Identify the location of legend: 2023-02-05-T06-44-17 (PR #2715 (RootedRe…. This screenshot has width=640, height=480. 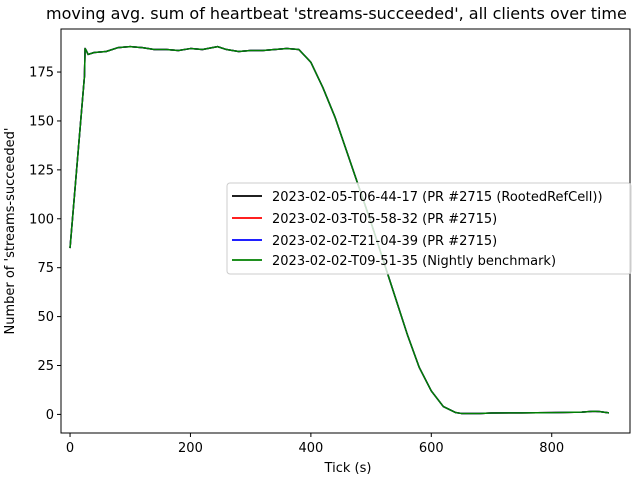
(429, 228).